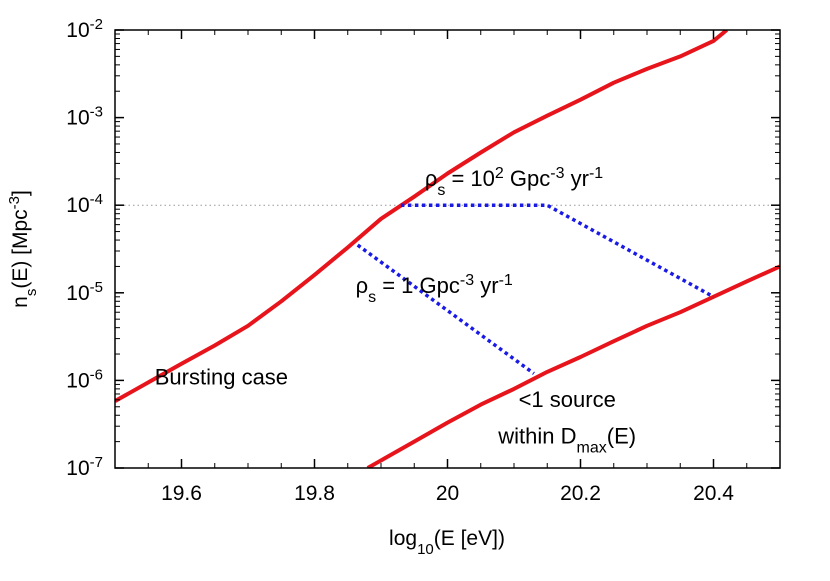  Describe the element at coordinates (84, 204) in the screenshot. I see `y-tick-label: 10⁻⁴` at that location.